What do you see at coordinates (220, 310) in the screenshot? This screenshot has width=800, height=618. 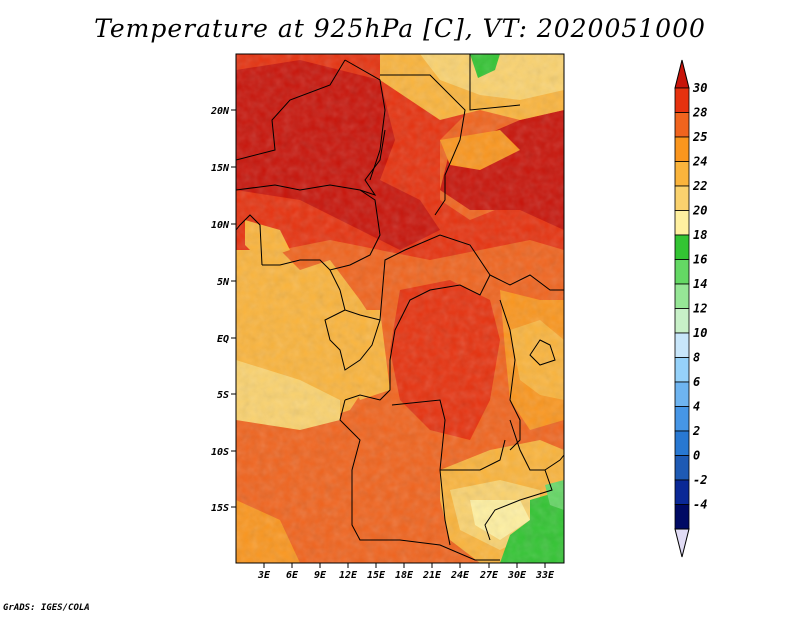 I see `y-axis-labels: 20N 15N 10N 5N EQ 5S 10S 15S` at bounding box center [220, 310].